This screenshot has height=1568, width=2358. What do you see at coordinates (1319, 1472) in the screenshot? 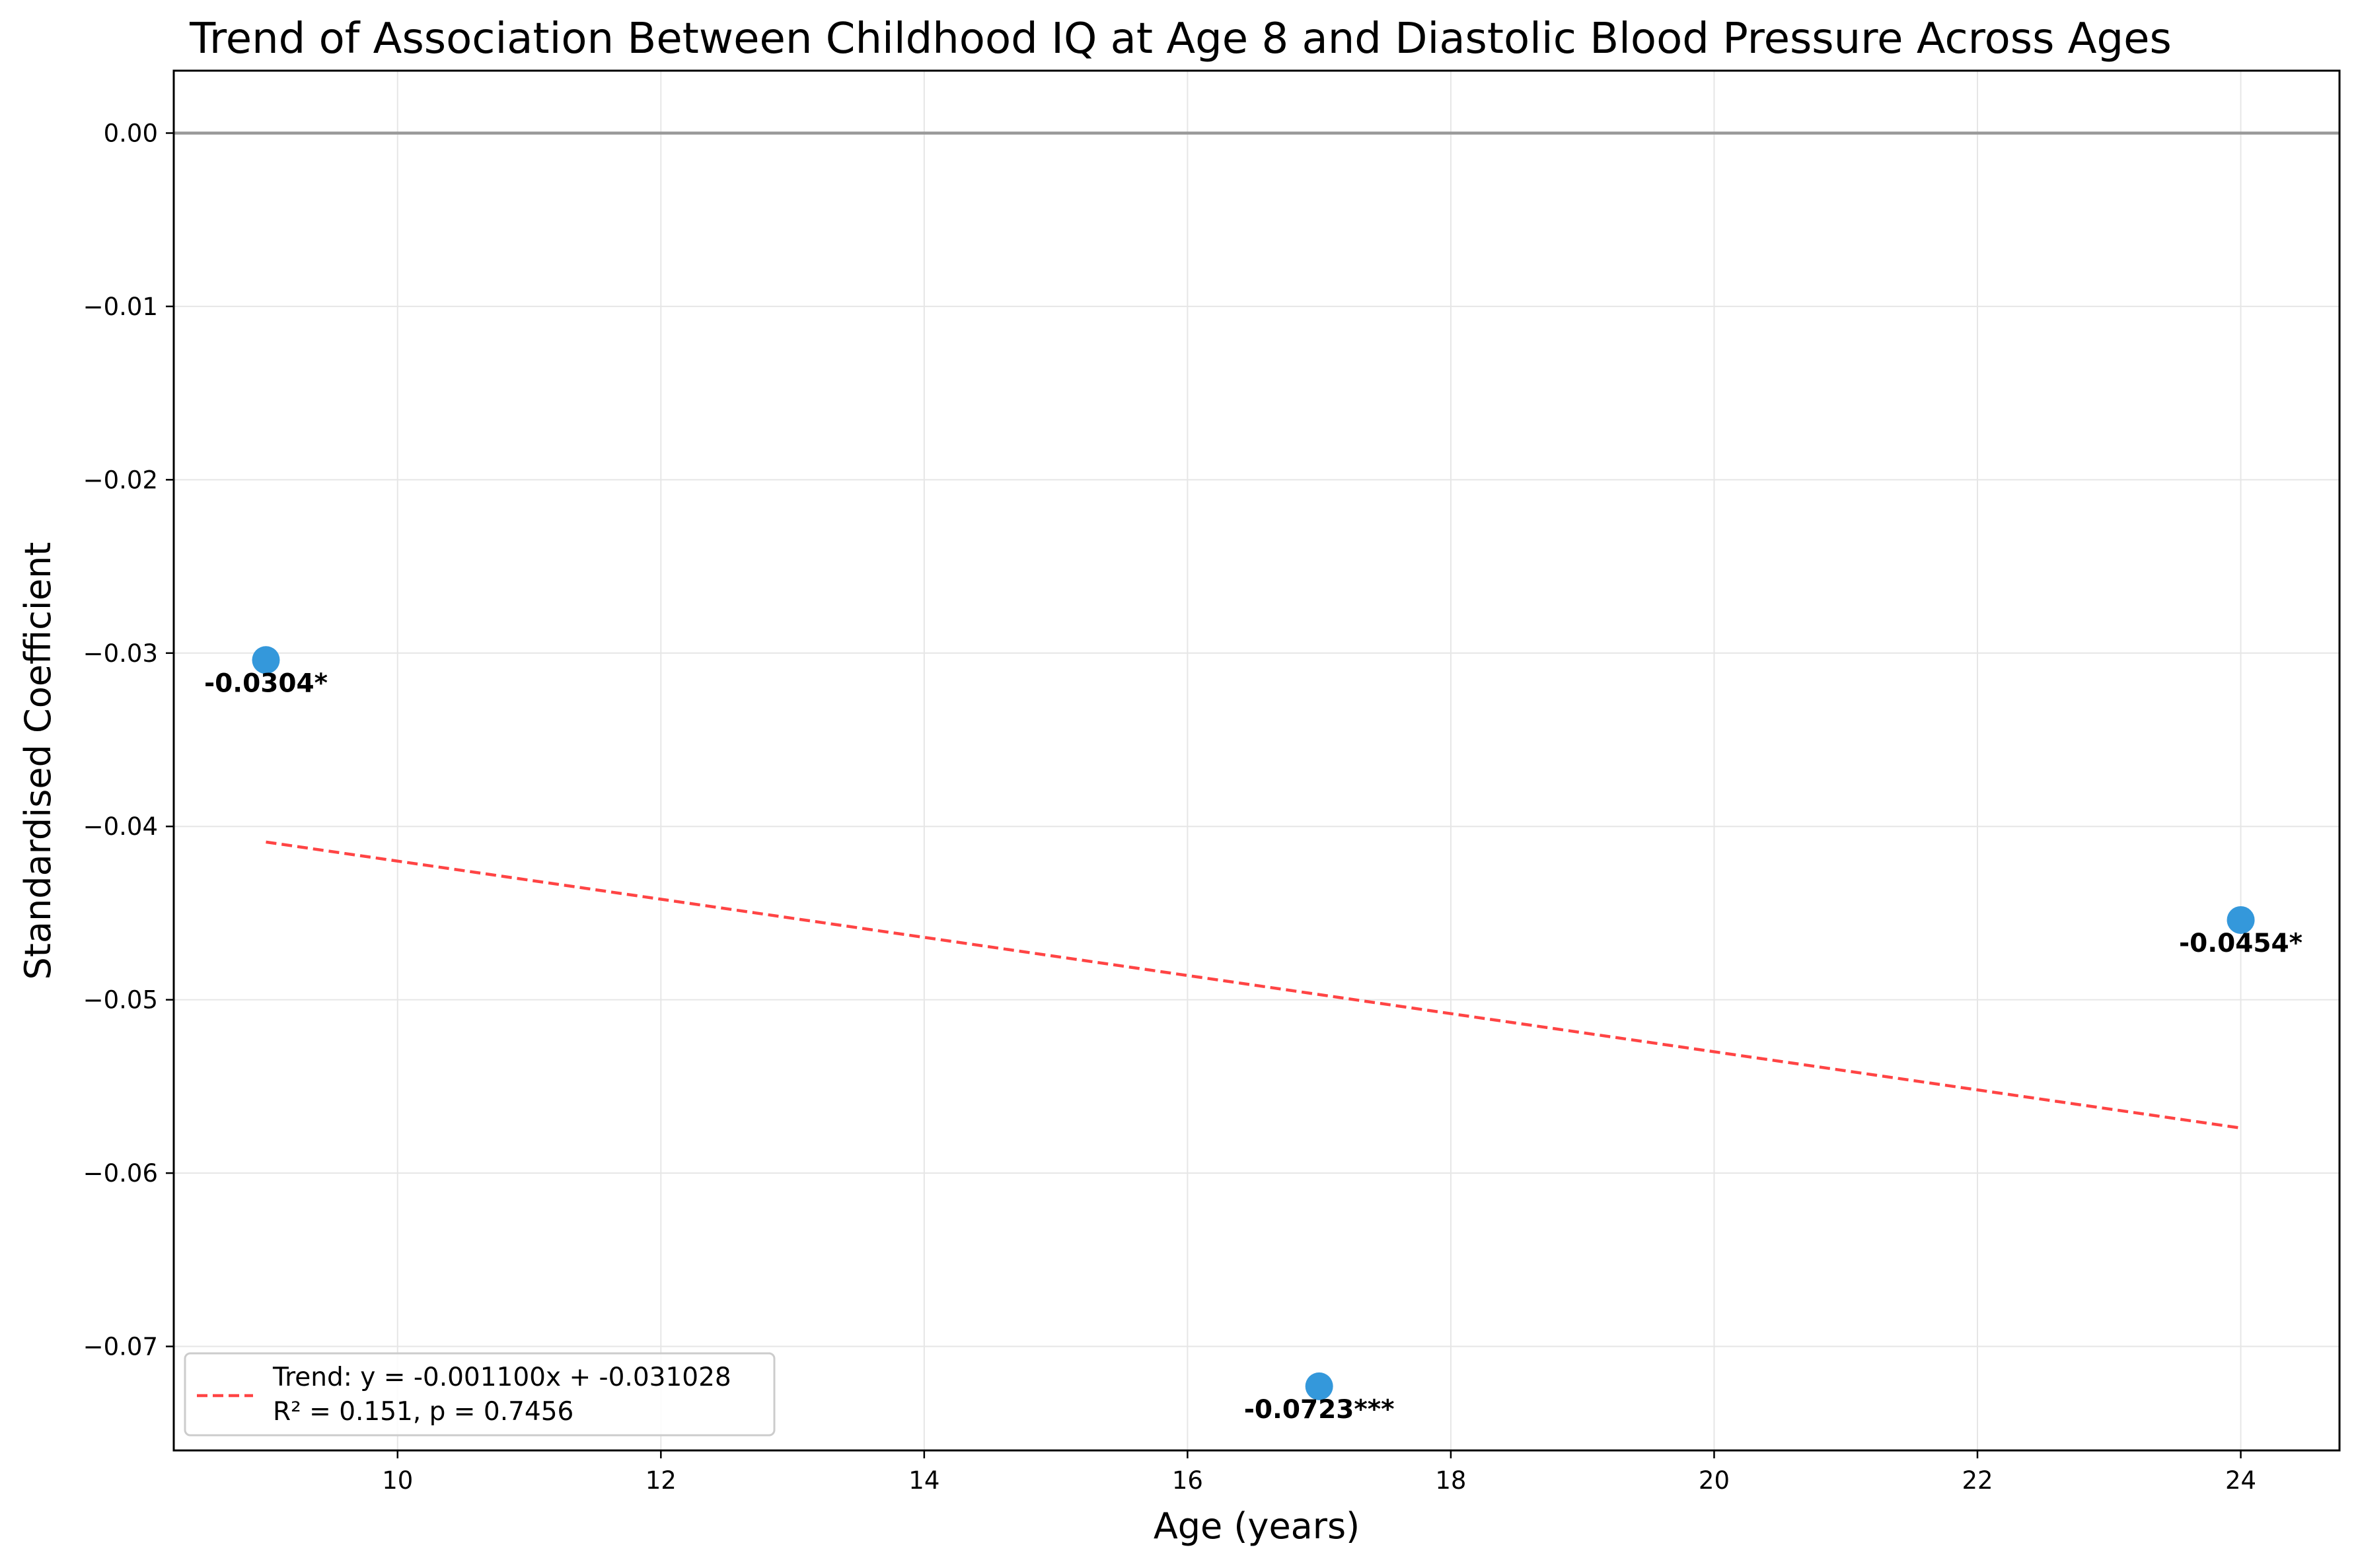
I see `x-axis-ticks: 10 12 14 16 18 20 22 24` at bounding box center [1319, 1472].